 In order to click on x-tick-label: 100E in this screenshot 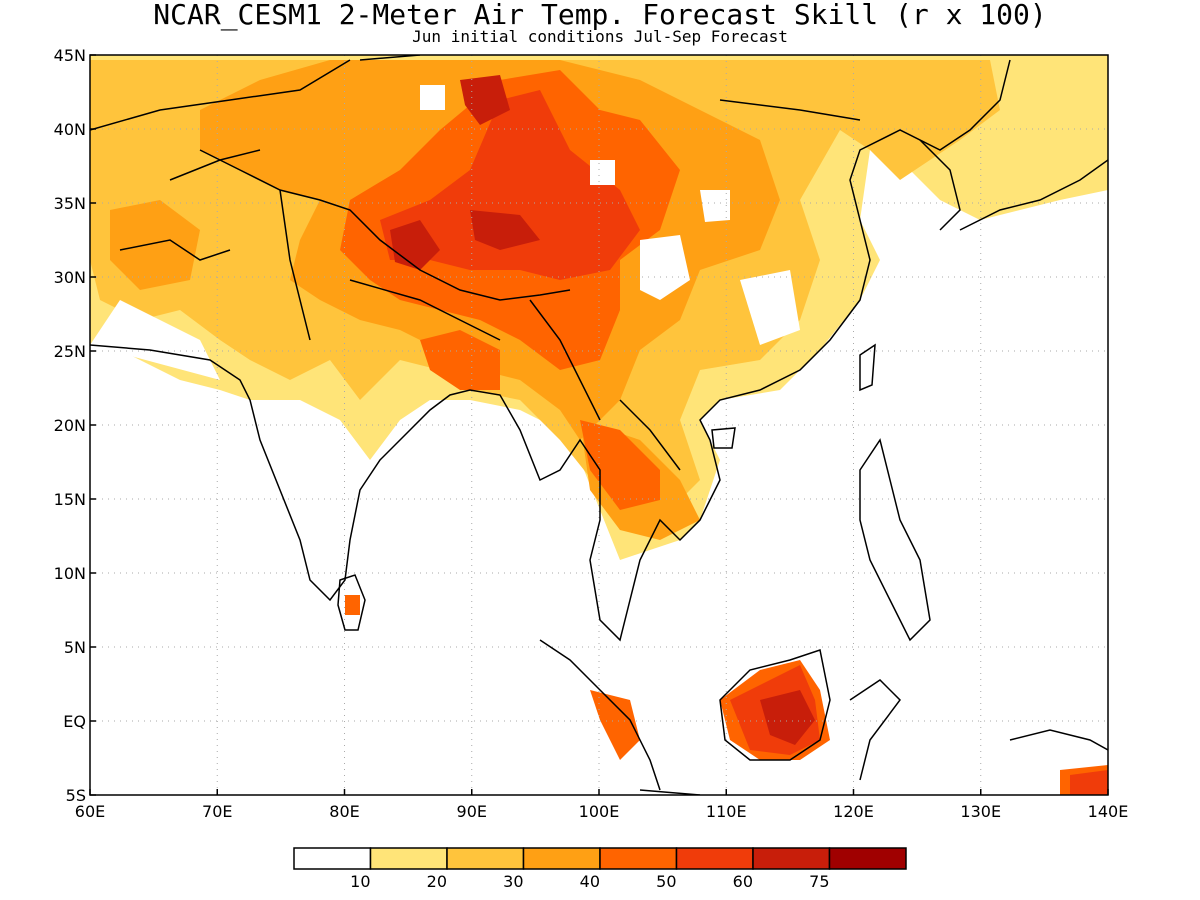, I will do `click(599, 811)`.